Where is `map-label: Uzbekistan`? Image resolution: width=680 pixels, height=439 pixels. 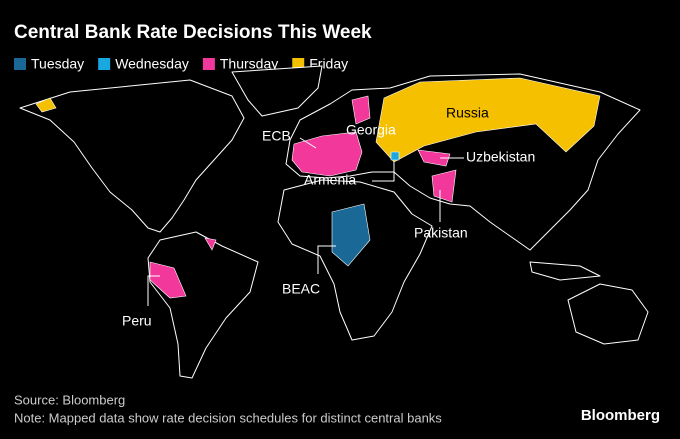 map-label: Uzbekistan is located at coordinates (500, 157).